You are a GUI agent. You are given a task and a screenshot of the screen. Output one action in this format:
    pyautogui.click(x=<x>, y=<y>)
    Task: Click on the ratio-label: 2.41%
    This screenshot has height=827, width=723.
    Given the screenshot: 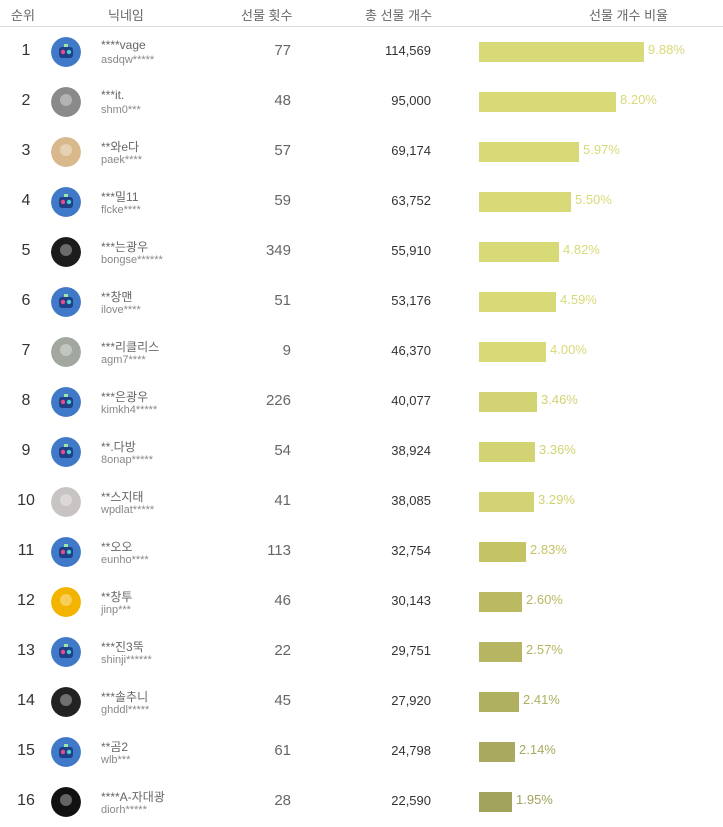 What is the action you would take?
    pyautogui.click(x=541, y=699)
    